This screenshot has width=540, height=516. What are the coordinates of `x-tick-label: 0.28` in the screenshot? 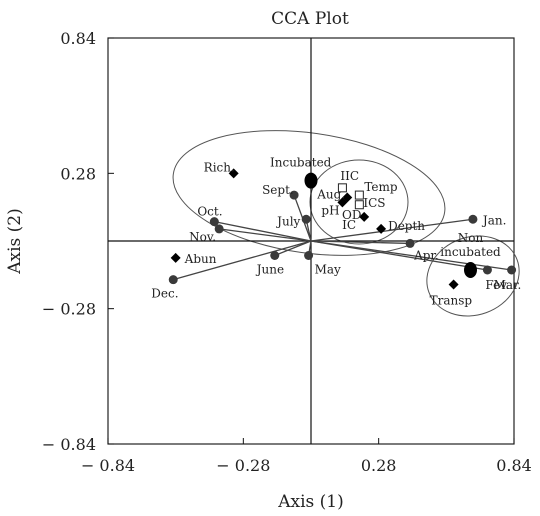 It's located at (379, 465).